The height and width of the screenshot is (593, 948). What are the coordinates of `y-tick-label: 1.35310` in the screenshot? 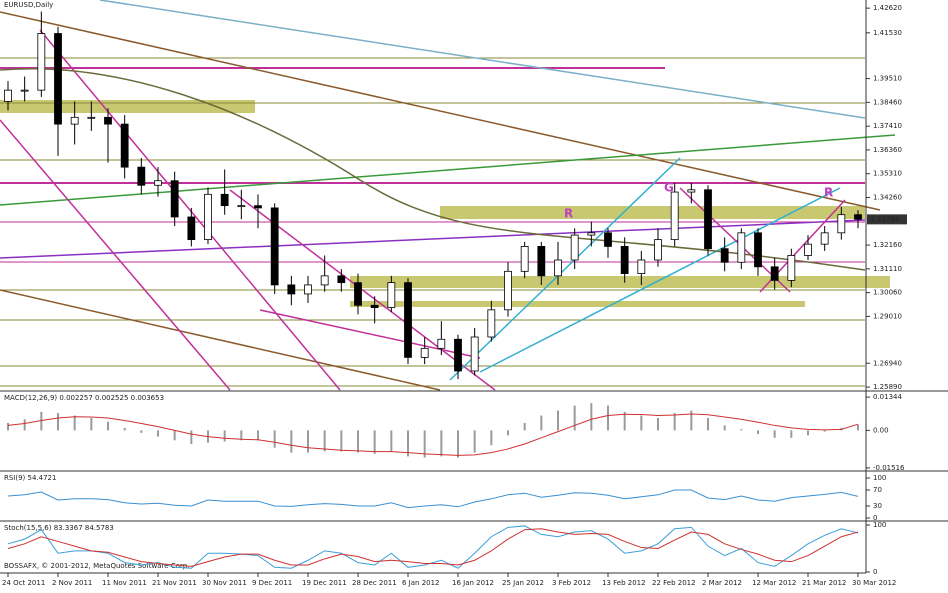 It's located at (887, 174).